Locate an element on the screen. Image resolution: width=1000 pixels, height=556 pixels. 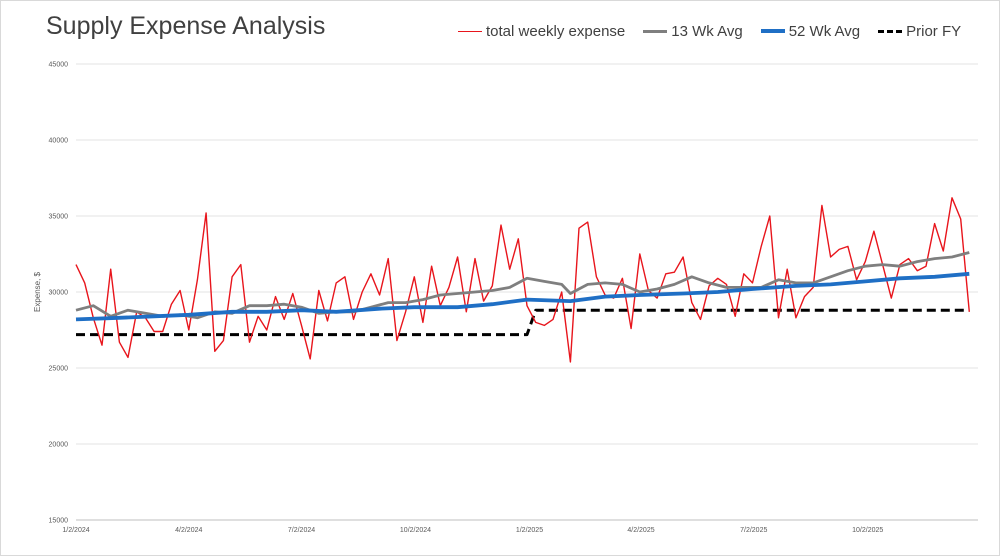
y-tick-label: 35000 is located at coordinates (59, 217).